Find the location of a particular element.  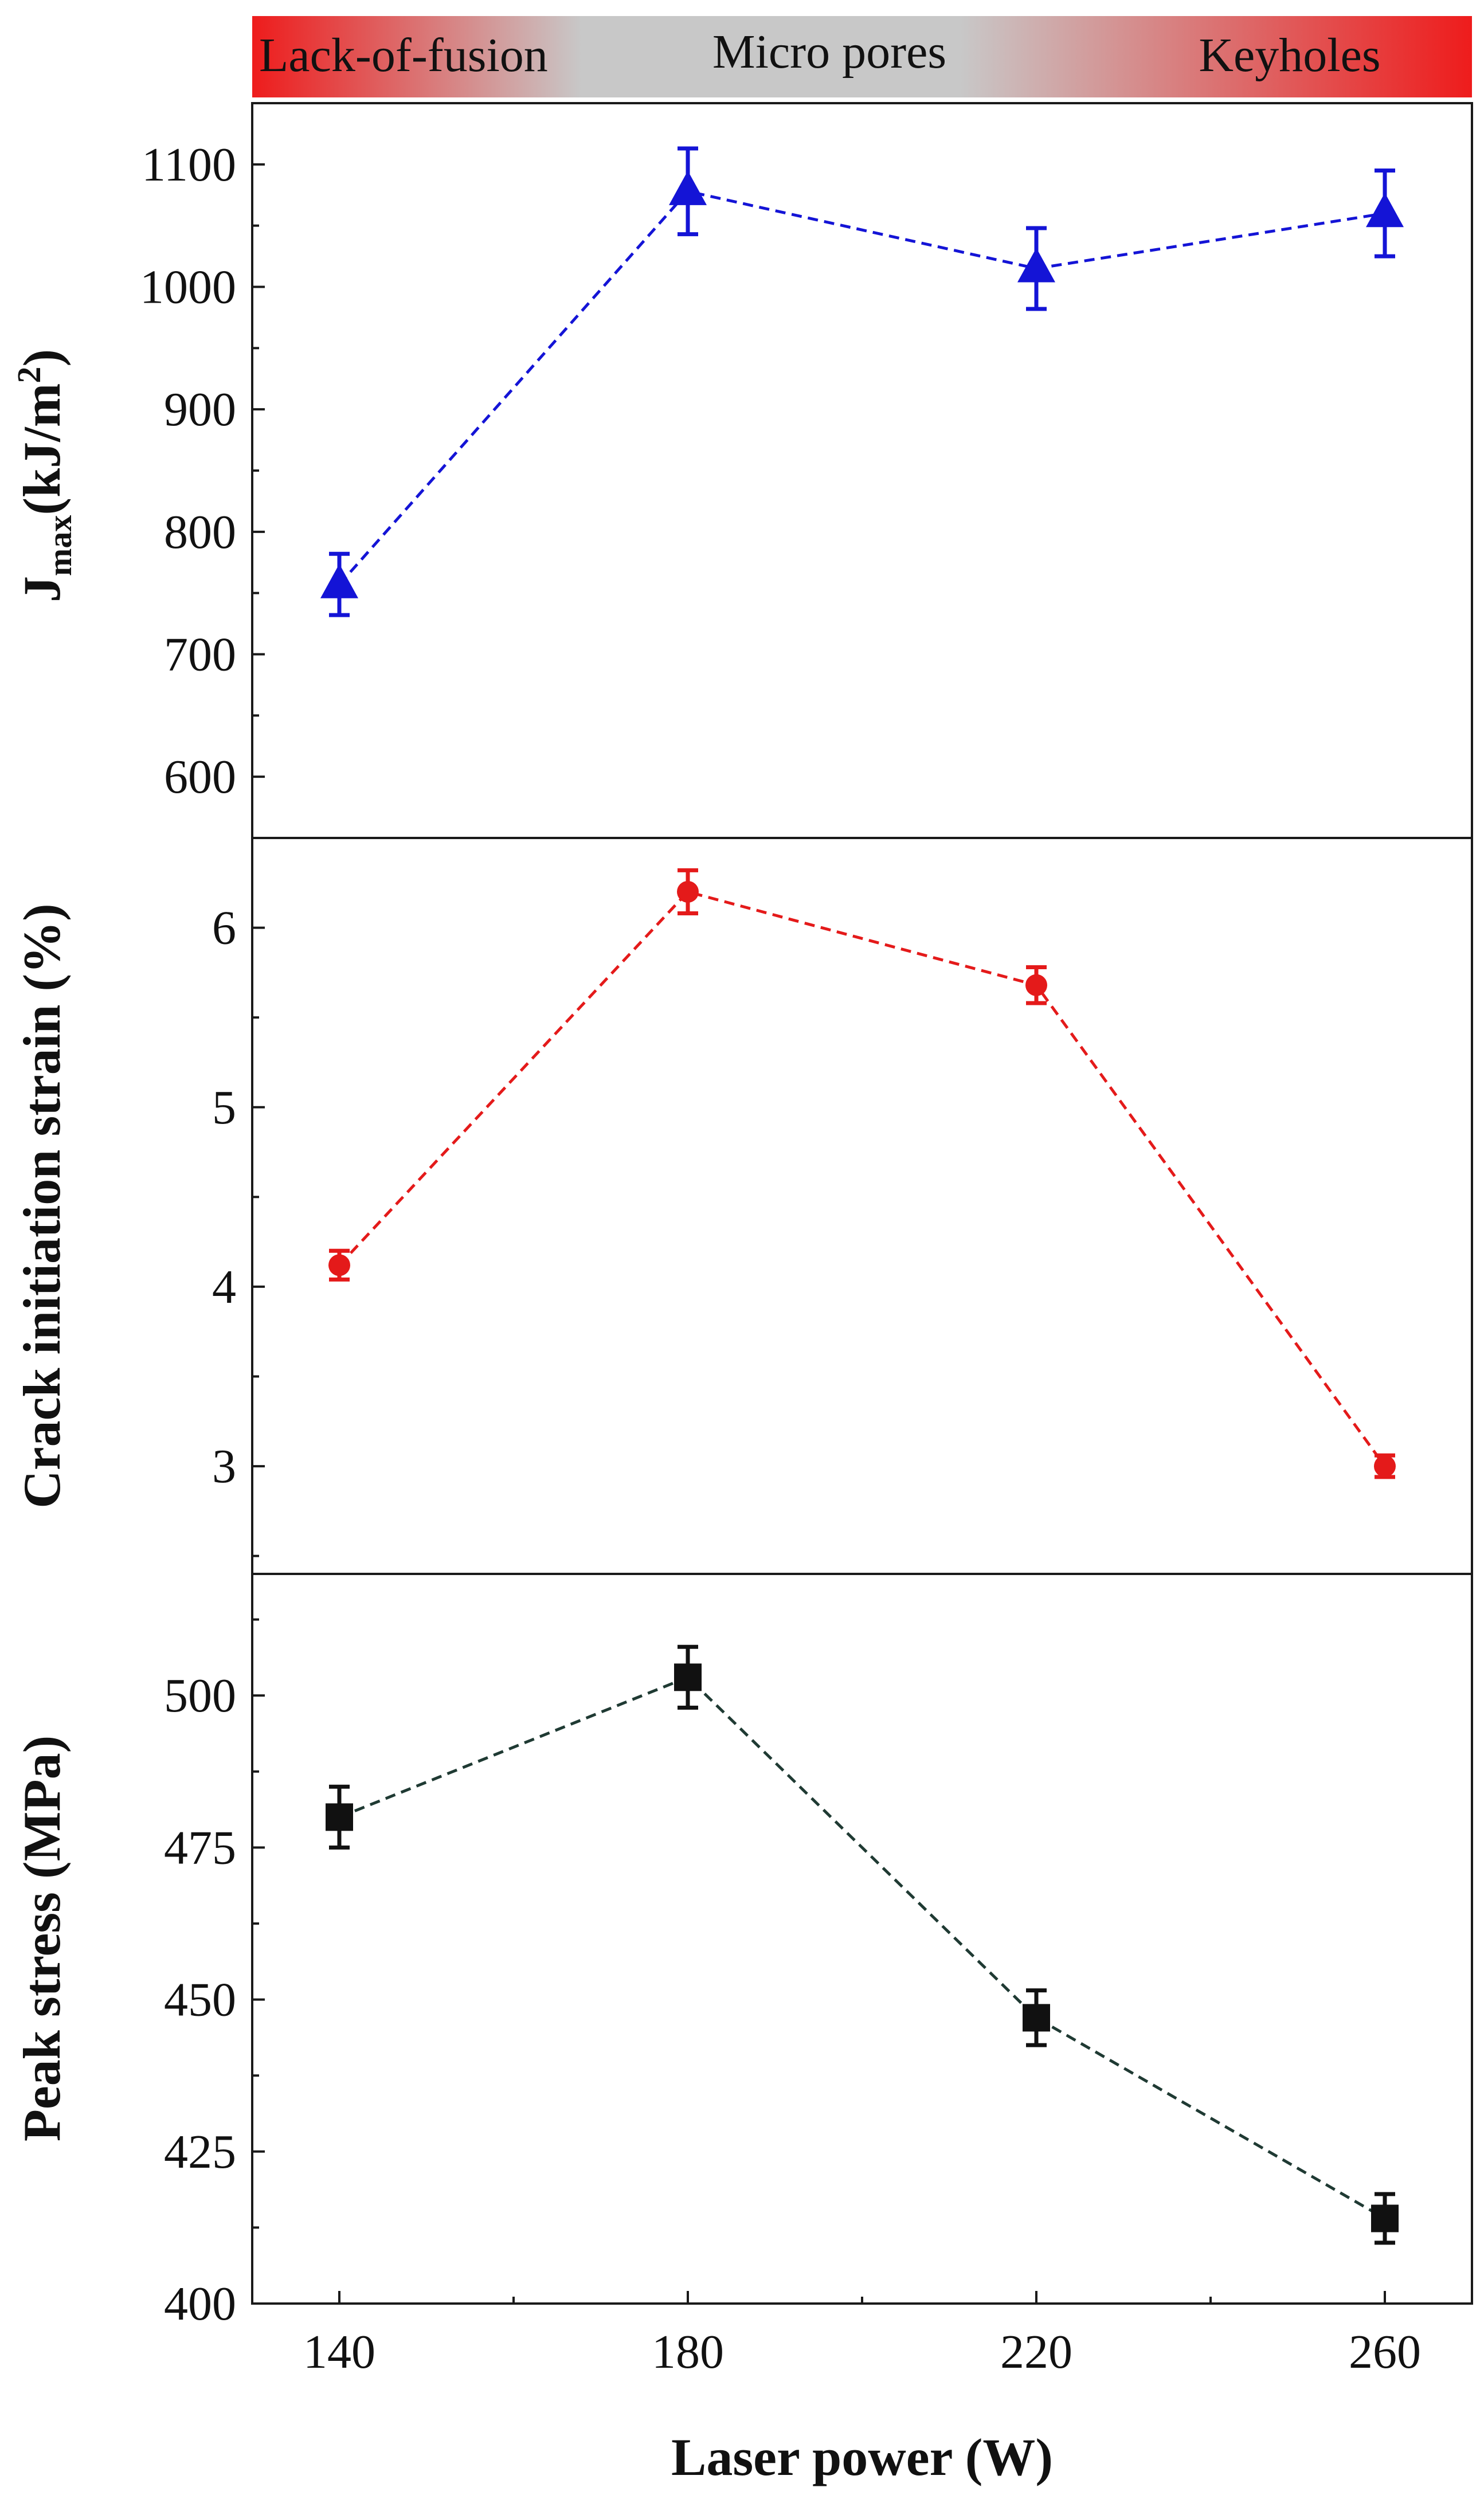

y-tick-label: 900 is located at coordinates (200, 409).